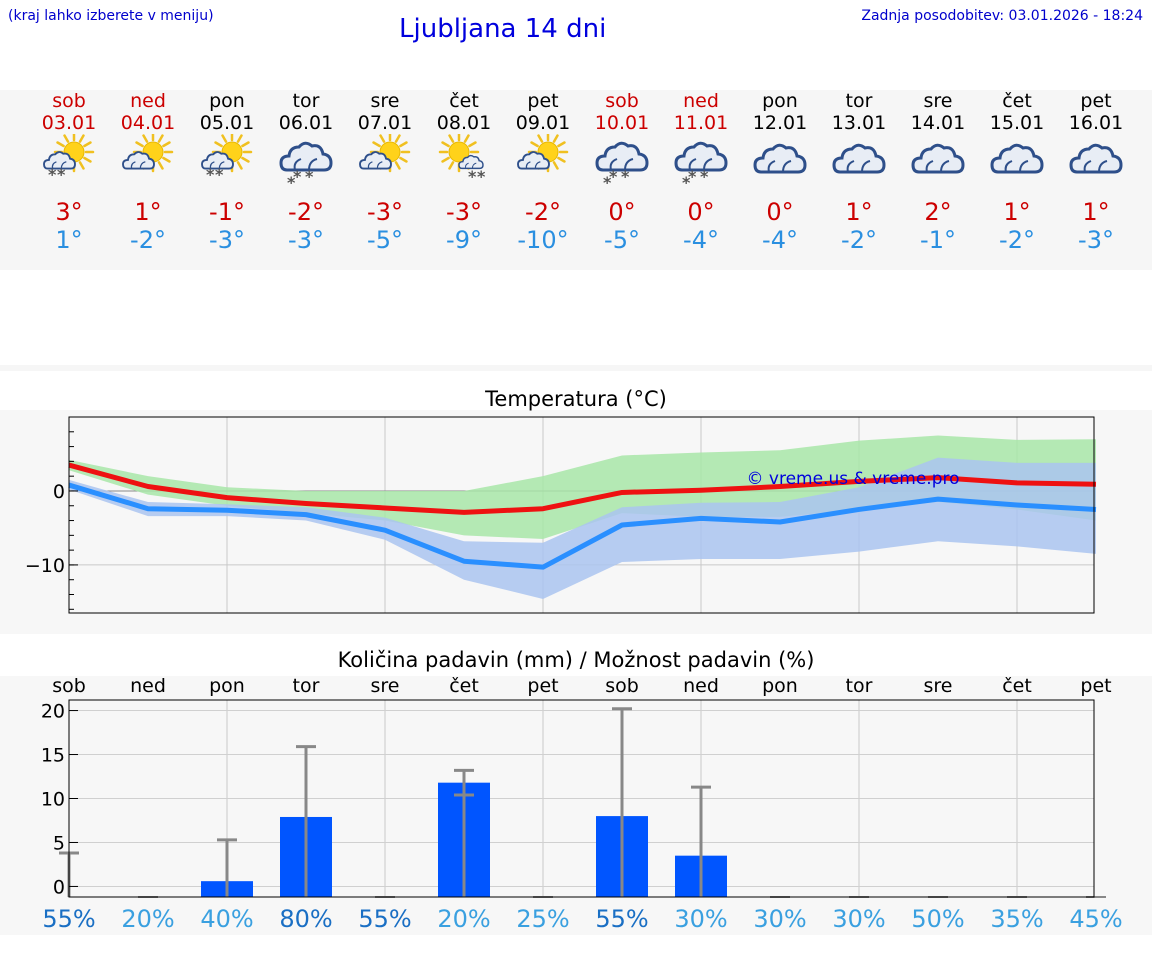 The image size is (1152, 975). What do you see at coordinates (543, 153) in the screenshot?
I see `sun-cloud-icon` at bounding box center [543, 153].